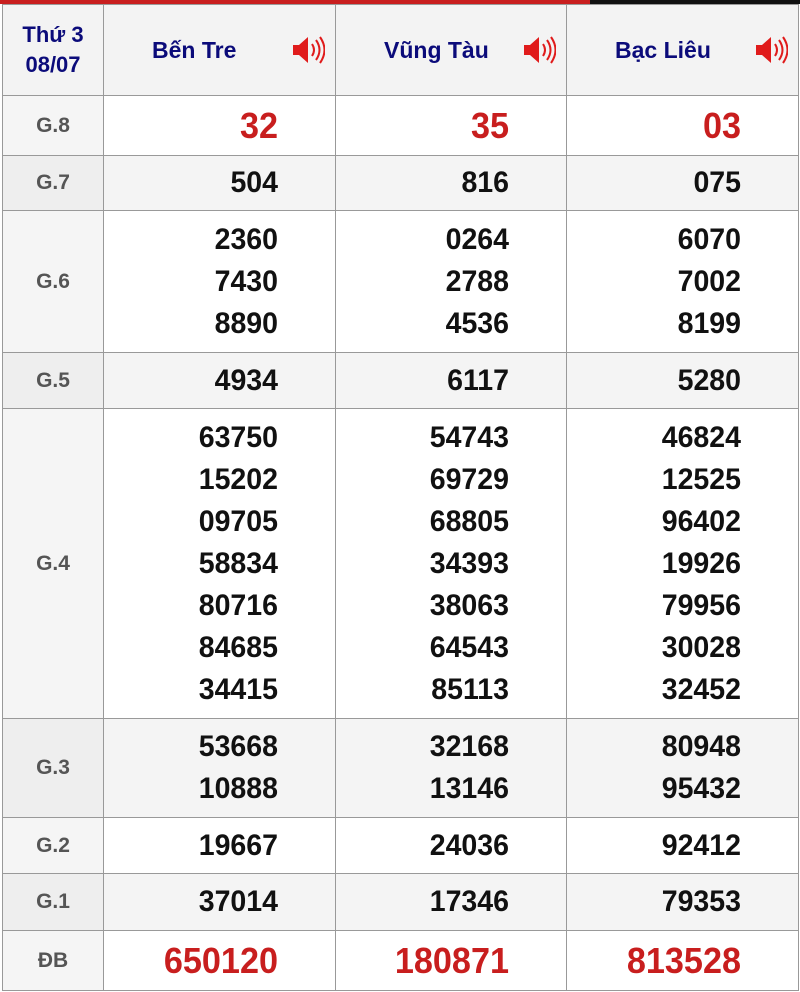 The image size is (800, 992). What do you see at coordinates (489, 125) in the screenshot?
I see `prize-number: 35` at bounding box center [489, 125].